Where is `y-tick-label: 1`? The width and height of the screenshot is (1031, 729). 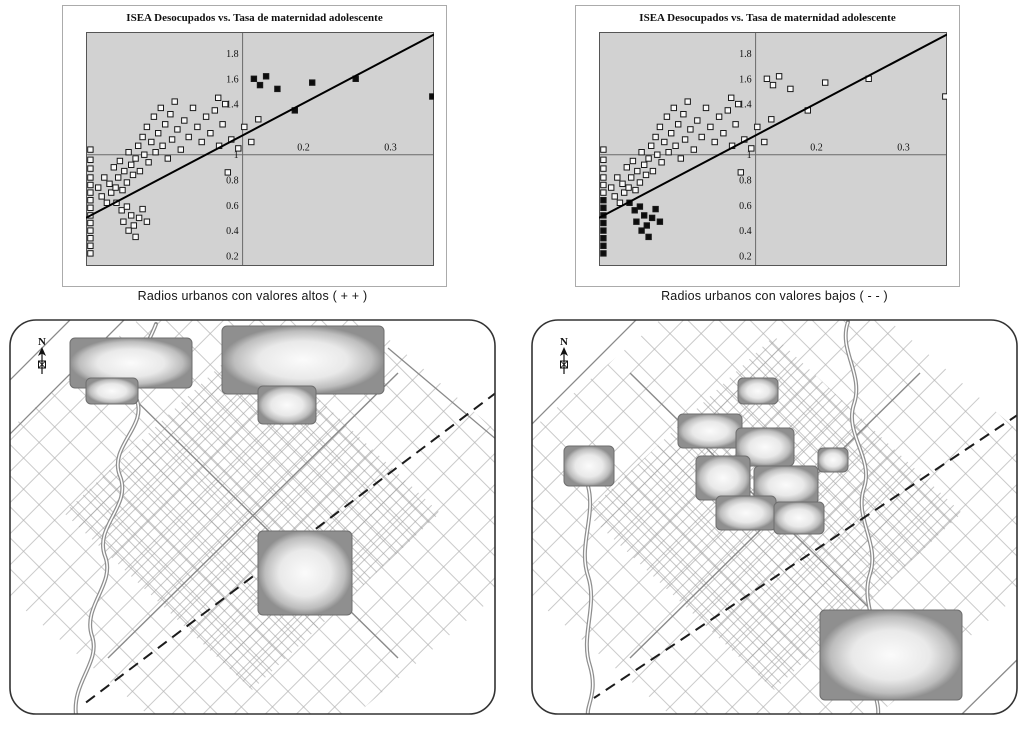 y-tick-label: 1 is located at coordinates (236, 155).